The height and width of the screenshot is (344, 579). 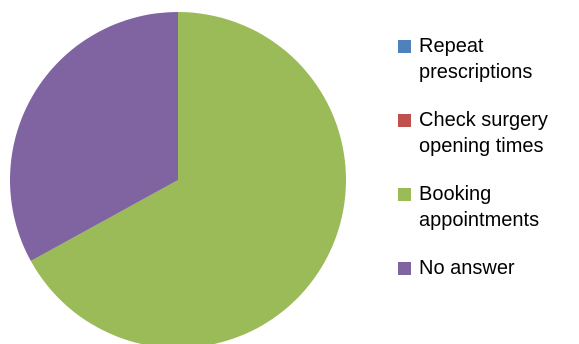 What do you see at coordinates (476, 59) in the screenshot?
I see `legend-label: Repeat prescriptions` at bounding box center [476, 59].